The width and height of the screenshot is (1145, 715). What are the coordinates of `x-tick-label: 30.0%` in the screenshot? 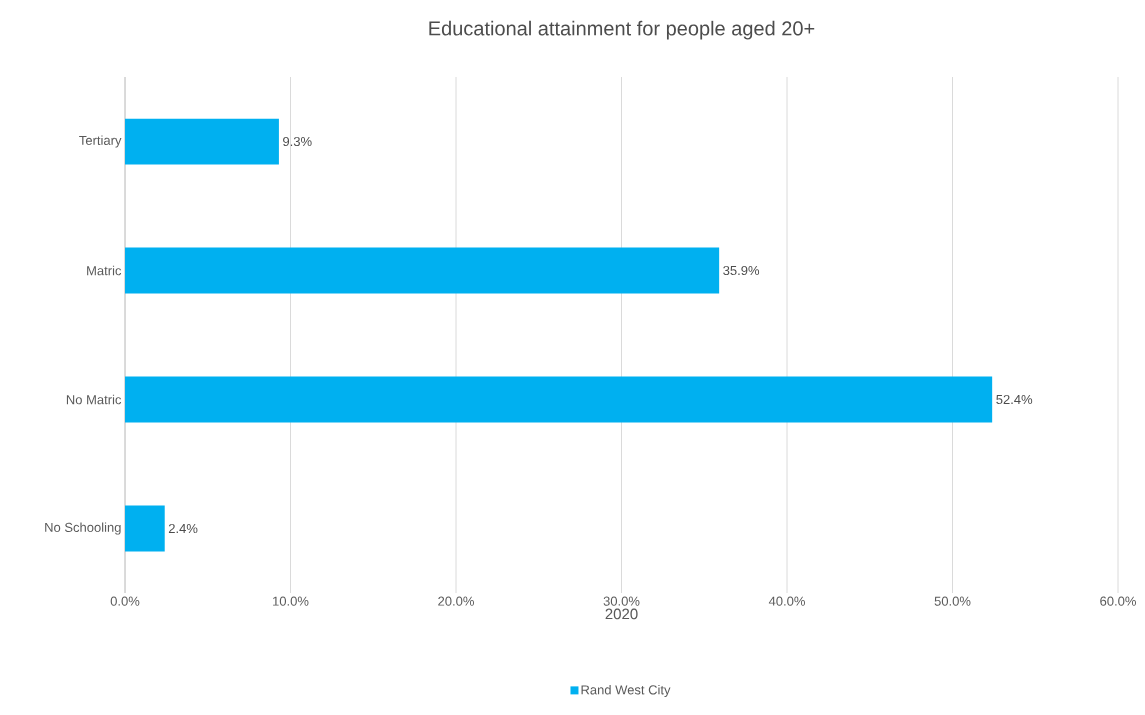 It's located at (621, 601).